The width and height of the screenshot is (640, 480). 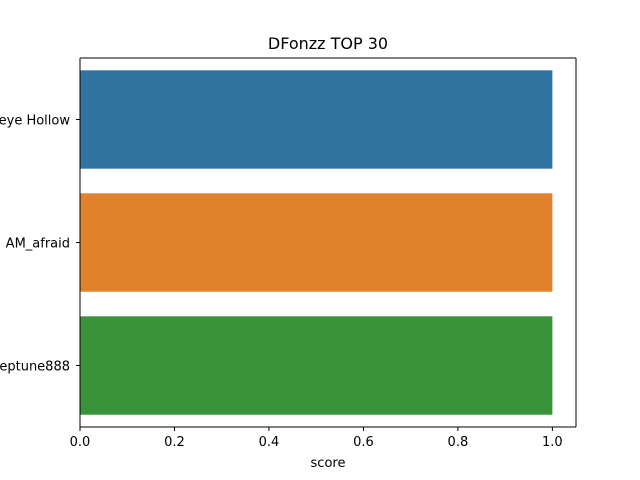 I want to click on chart-title: DFonzz TOP 30, so click(x=328, y=43).